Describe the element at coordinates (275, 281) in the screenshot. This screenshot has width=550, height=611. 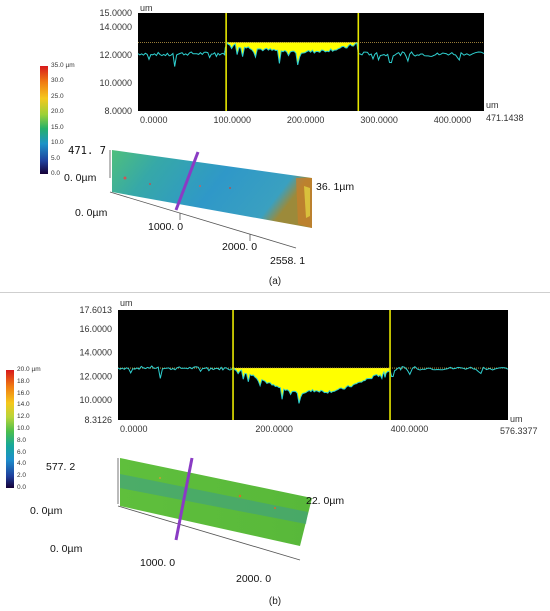
I see `caption-a: (a)` at that location.